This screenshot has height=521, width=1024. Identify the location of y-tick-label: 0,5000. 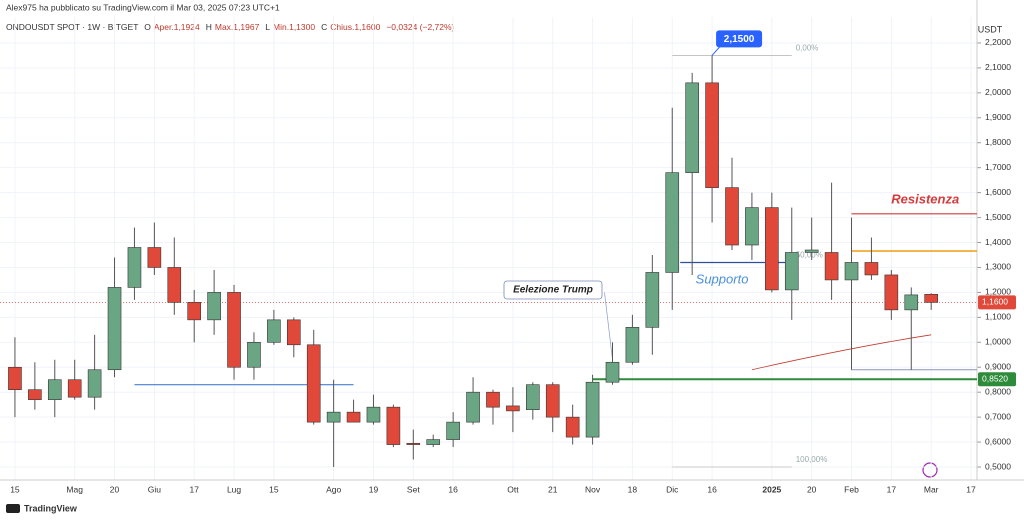
(998, 466).